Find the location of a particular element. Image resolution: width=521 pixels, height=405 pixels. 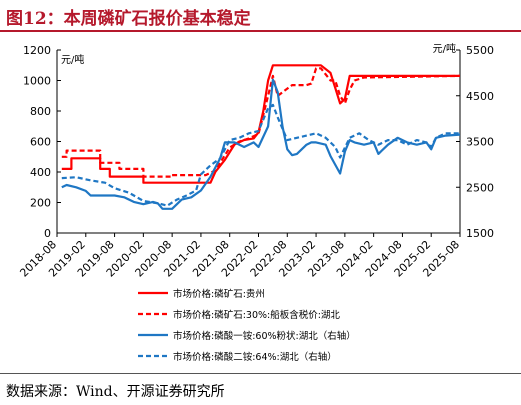

left-tick-label: 800 is located at coordinates (40, 111).